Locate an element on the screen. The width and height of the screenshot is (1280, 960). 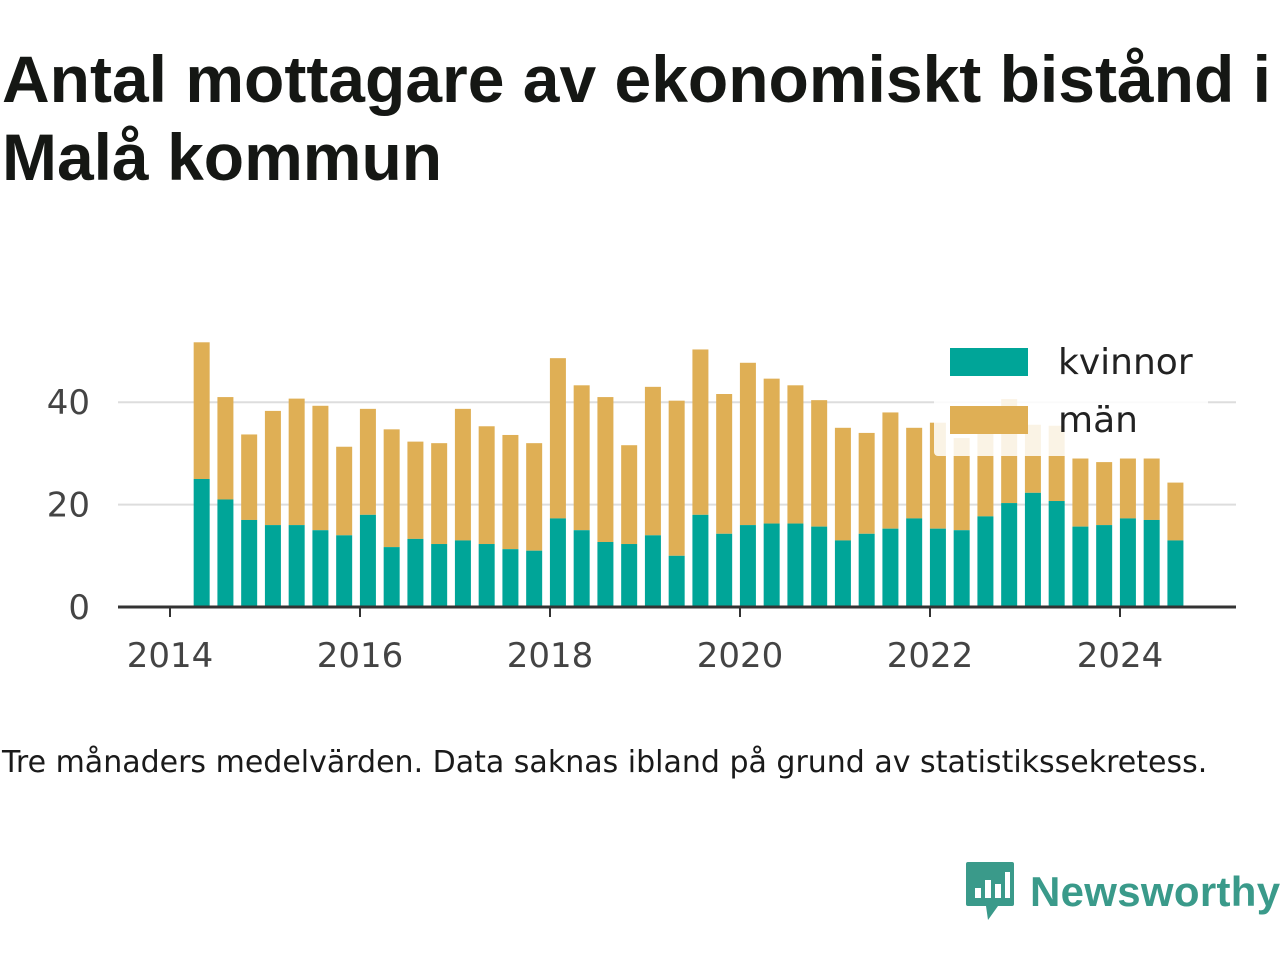
y-tick-label: 0 is located at coordinates (79, 608).